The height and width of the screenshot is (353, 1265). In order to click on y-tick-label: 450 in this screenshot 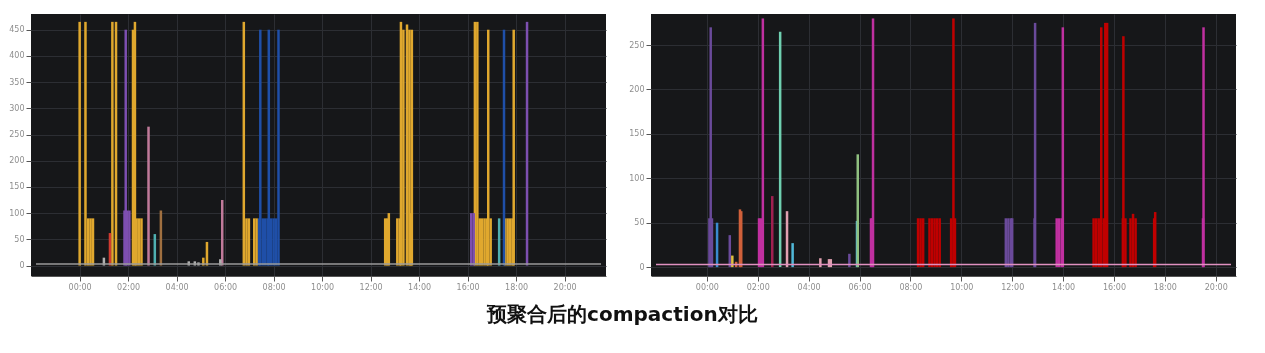, I will do `click(17, 30)`.